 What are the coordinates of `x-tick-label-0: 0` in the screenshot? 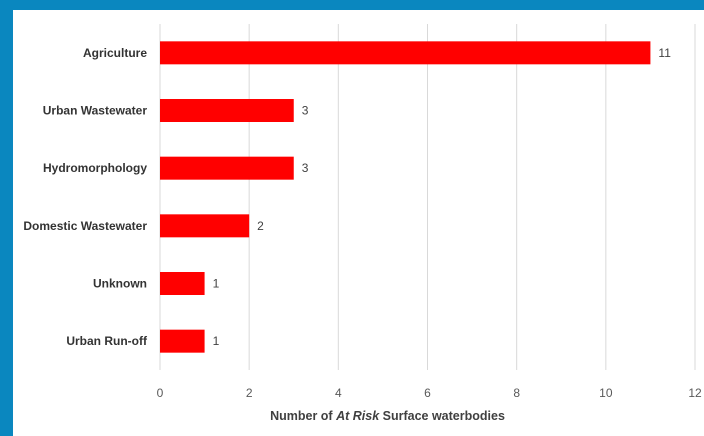 It's located at (160, 393).